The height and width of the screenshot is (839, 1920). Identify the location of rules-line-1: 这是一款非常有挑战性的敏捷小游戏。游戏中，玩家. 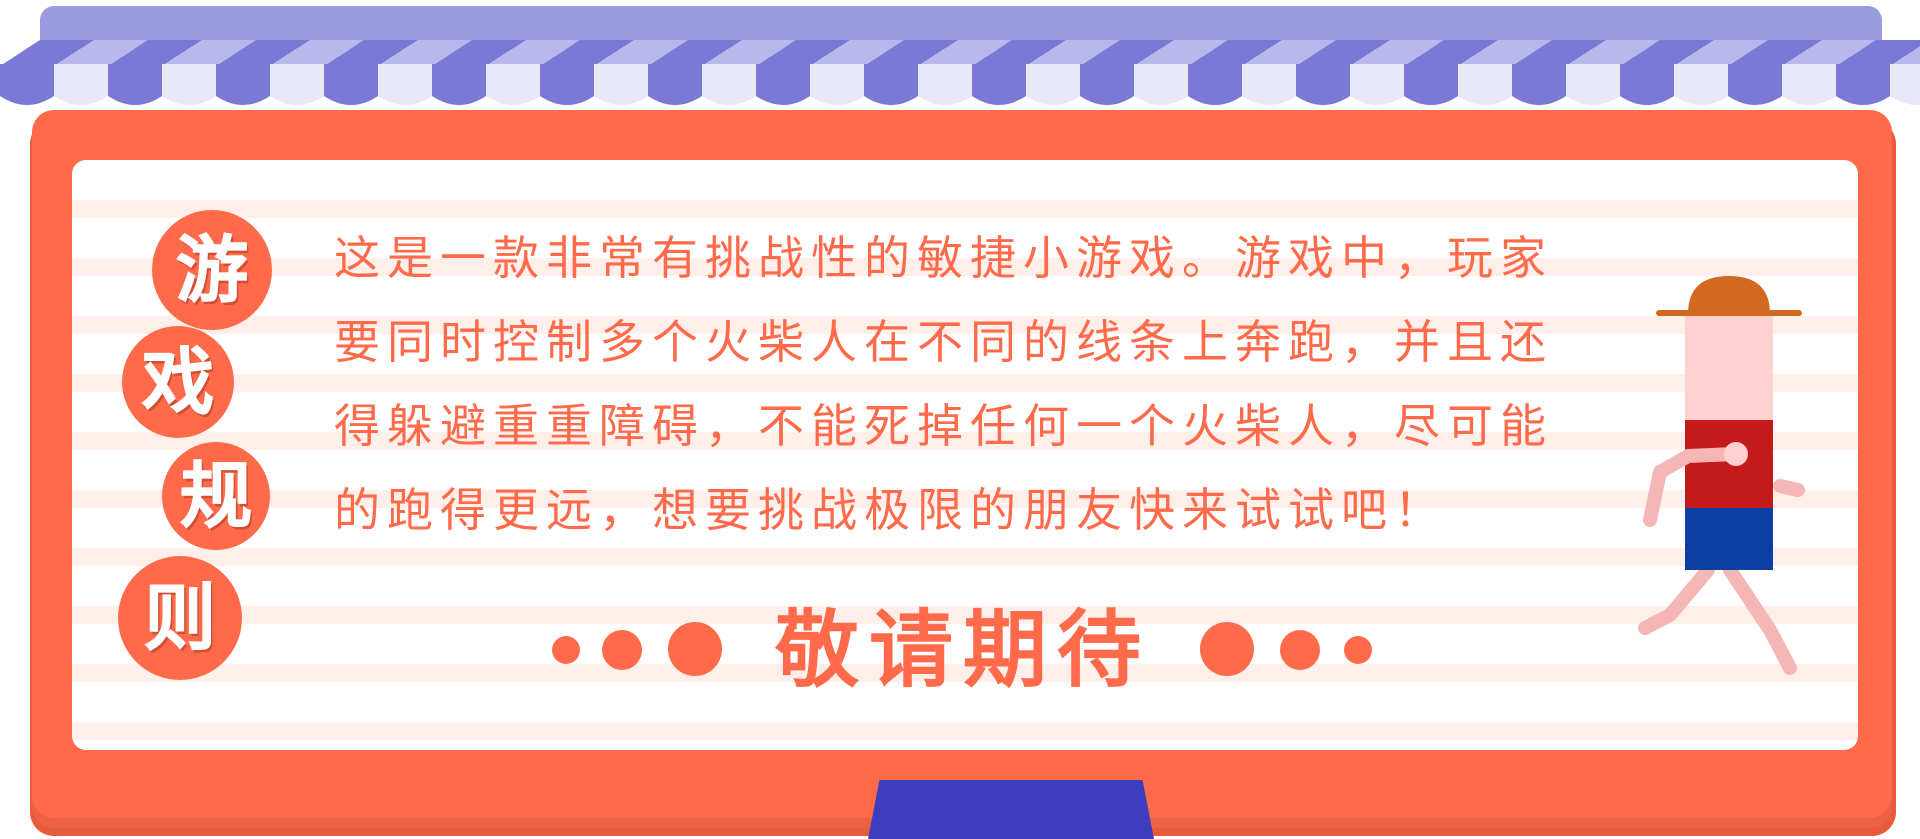
(943, 258).